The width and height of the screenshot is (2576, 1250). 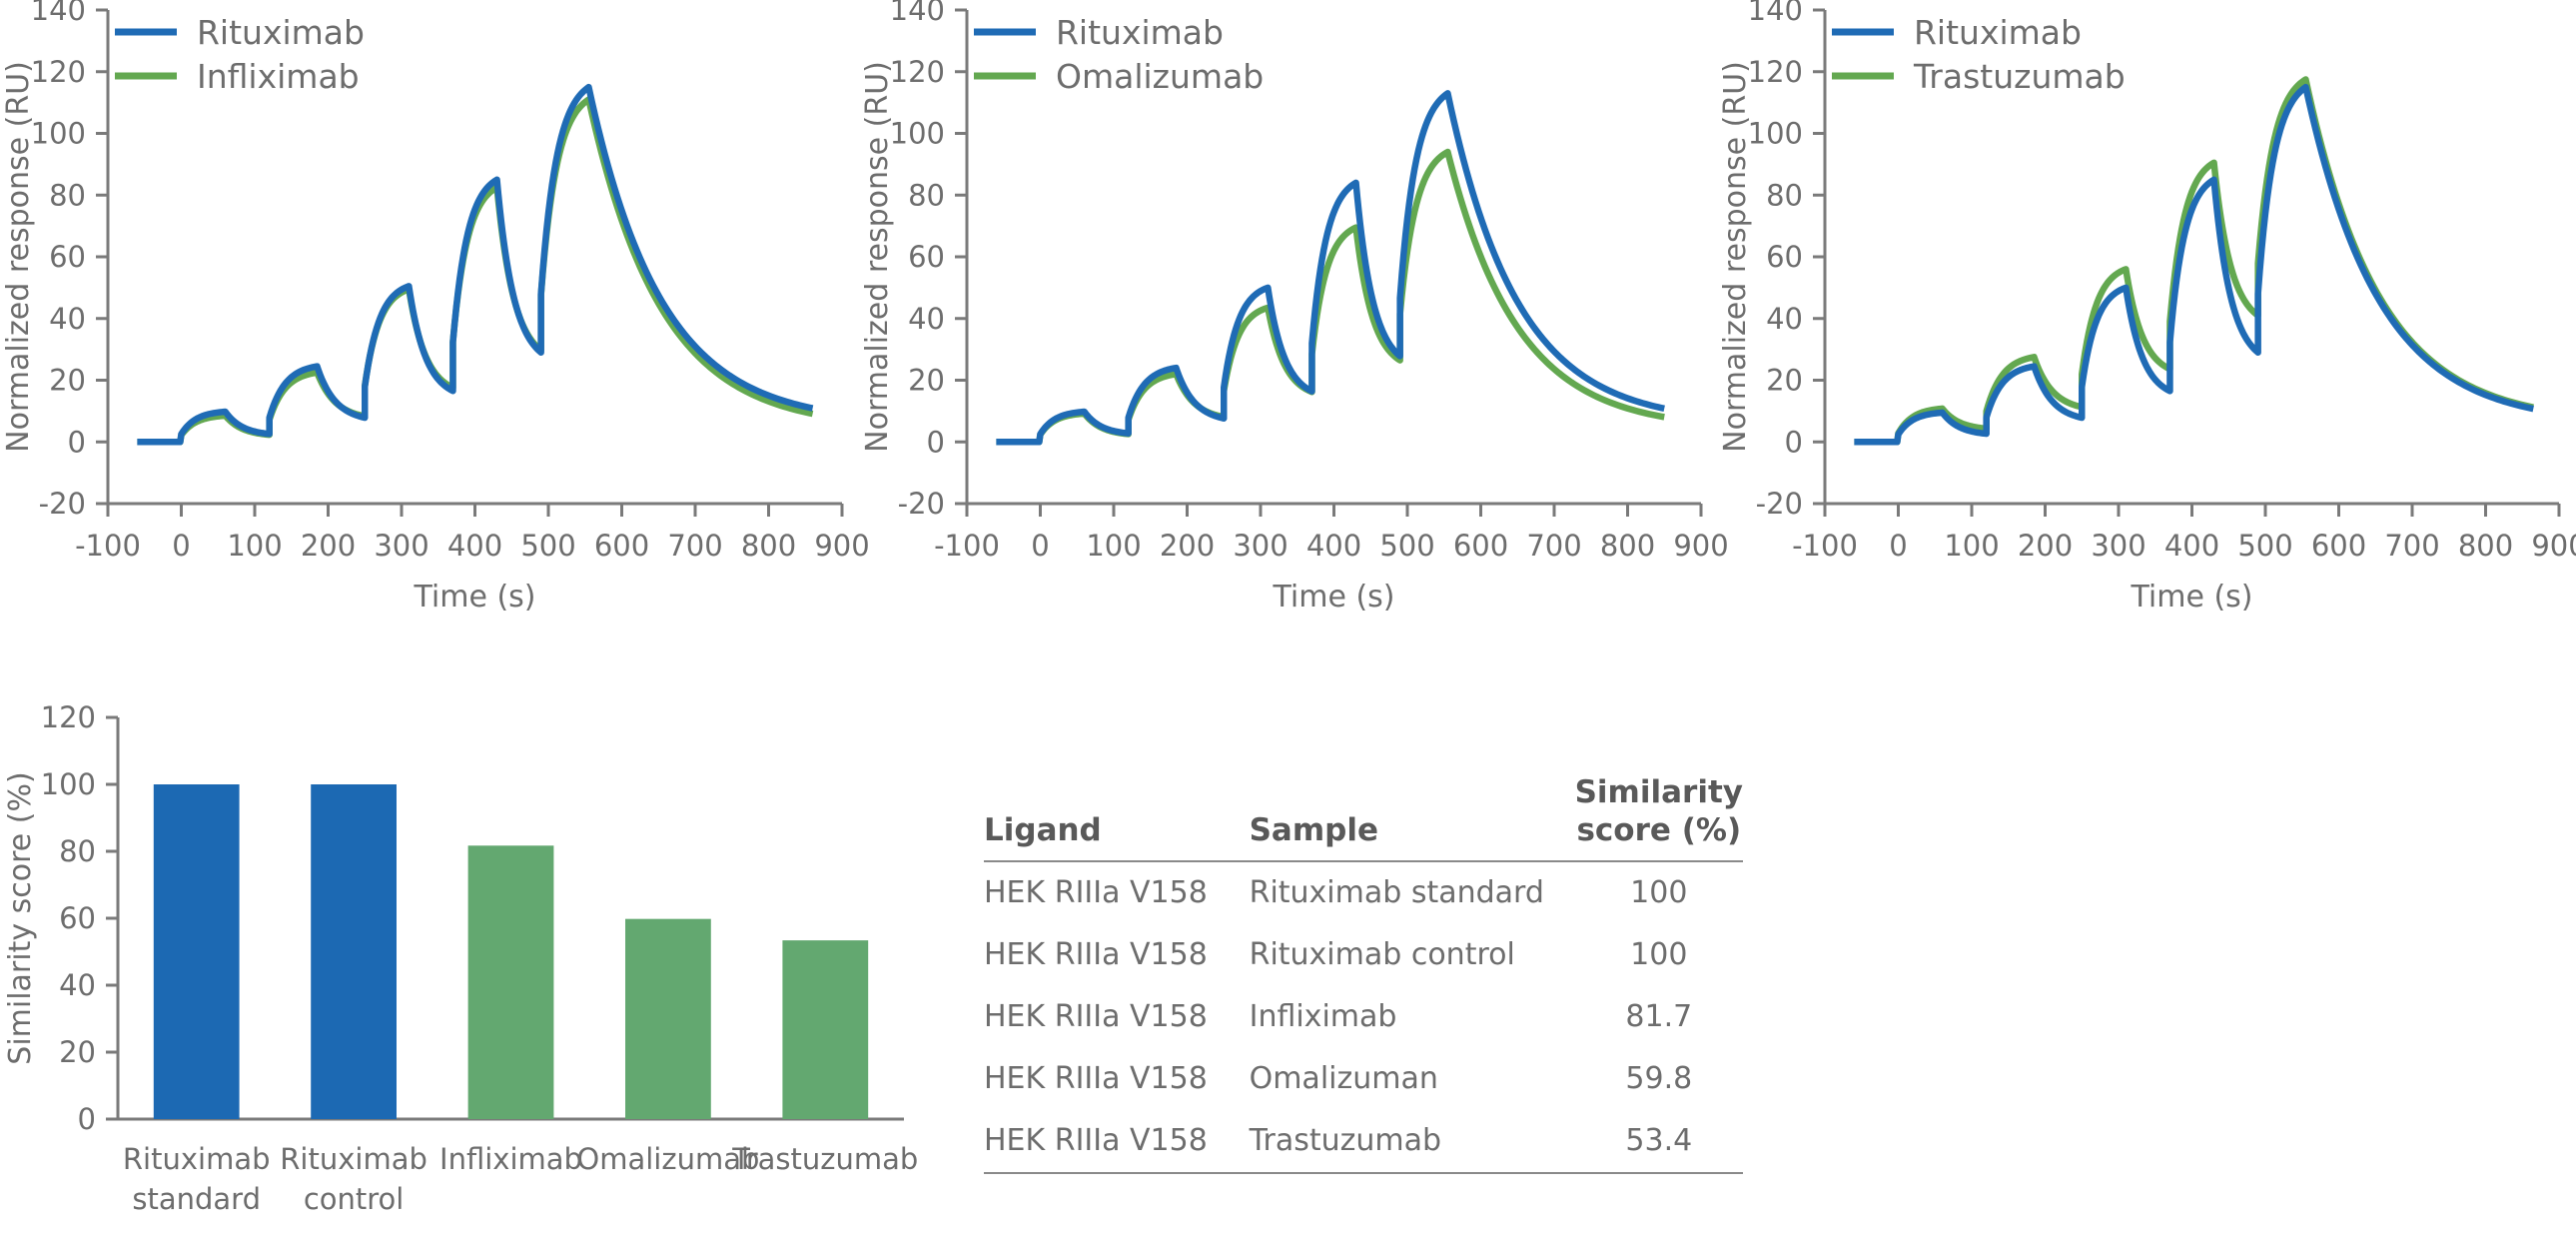 I want to click on category-label: Omalizumab, so click(x=668, y=1159).